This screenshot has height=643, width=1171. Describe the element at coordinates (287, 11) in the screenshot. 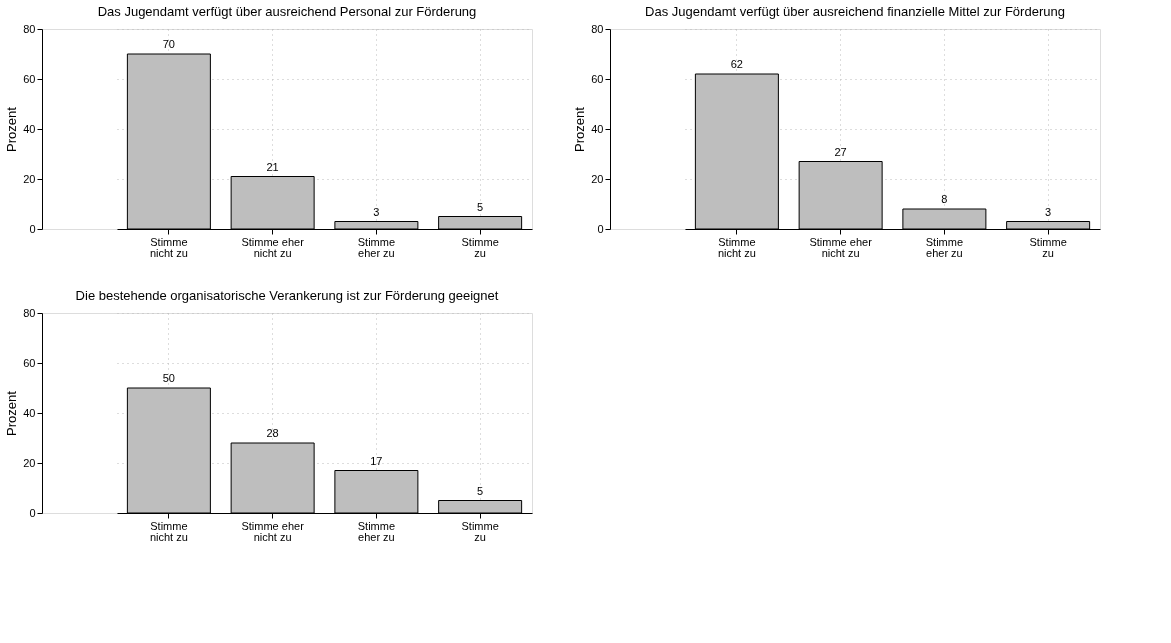

I see `chart-title: Das Jugendamt verfügt über ausreichend Personal zur Förderung` at that location.